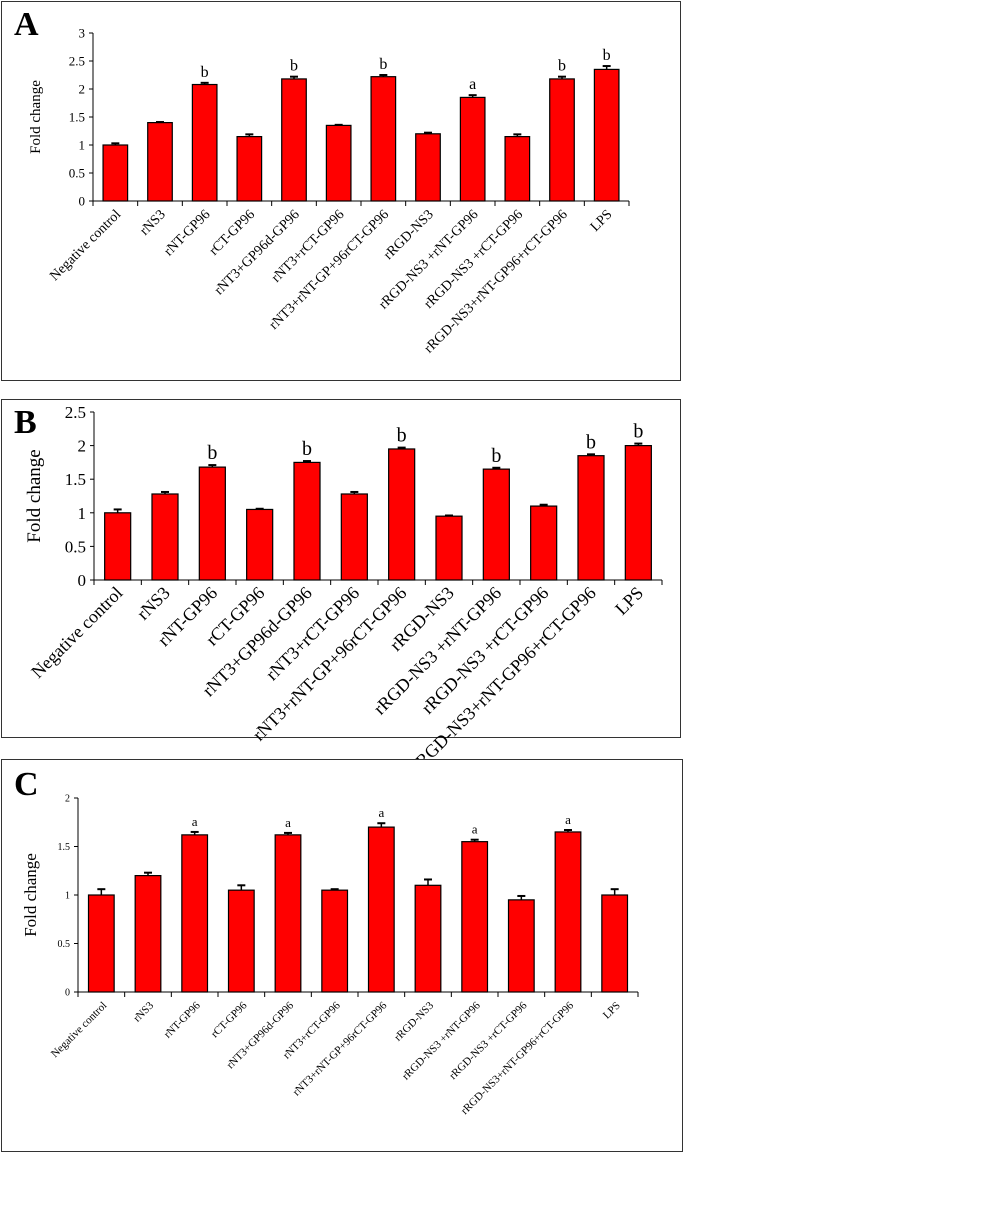 Image resolution: width=1000 pixels, height=1230 pixels. Describe the element at coordinates (488, 1040) in the screenshot. I see `x-tick-label: rRGD-NS3 +rCT-GP96` at that location.